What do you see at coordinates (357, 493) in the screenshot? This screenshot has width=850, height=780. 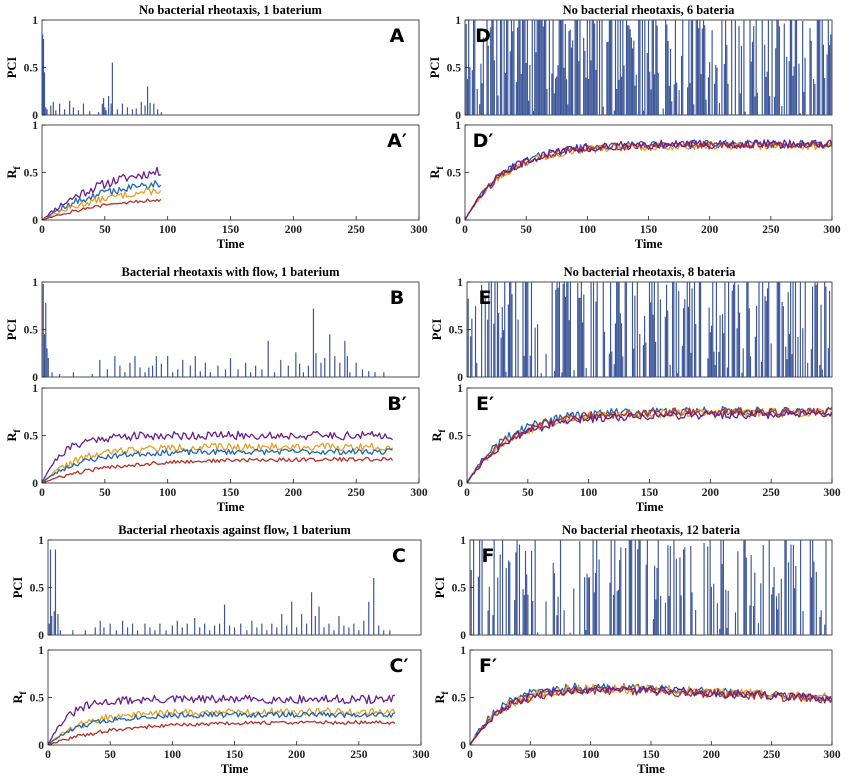 I see `x-tick-label: 250` at bounding box center [357, 493].